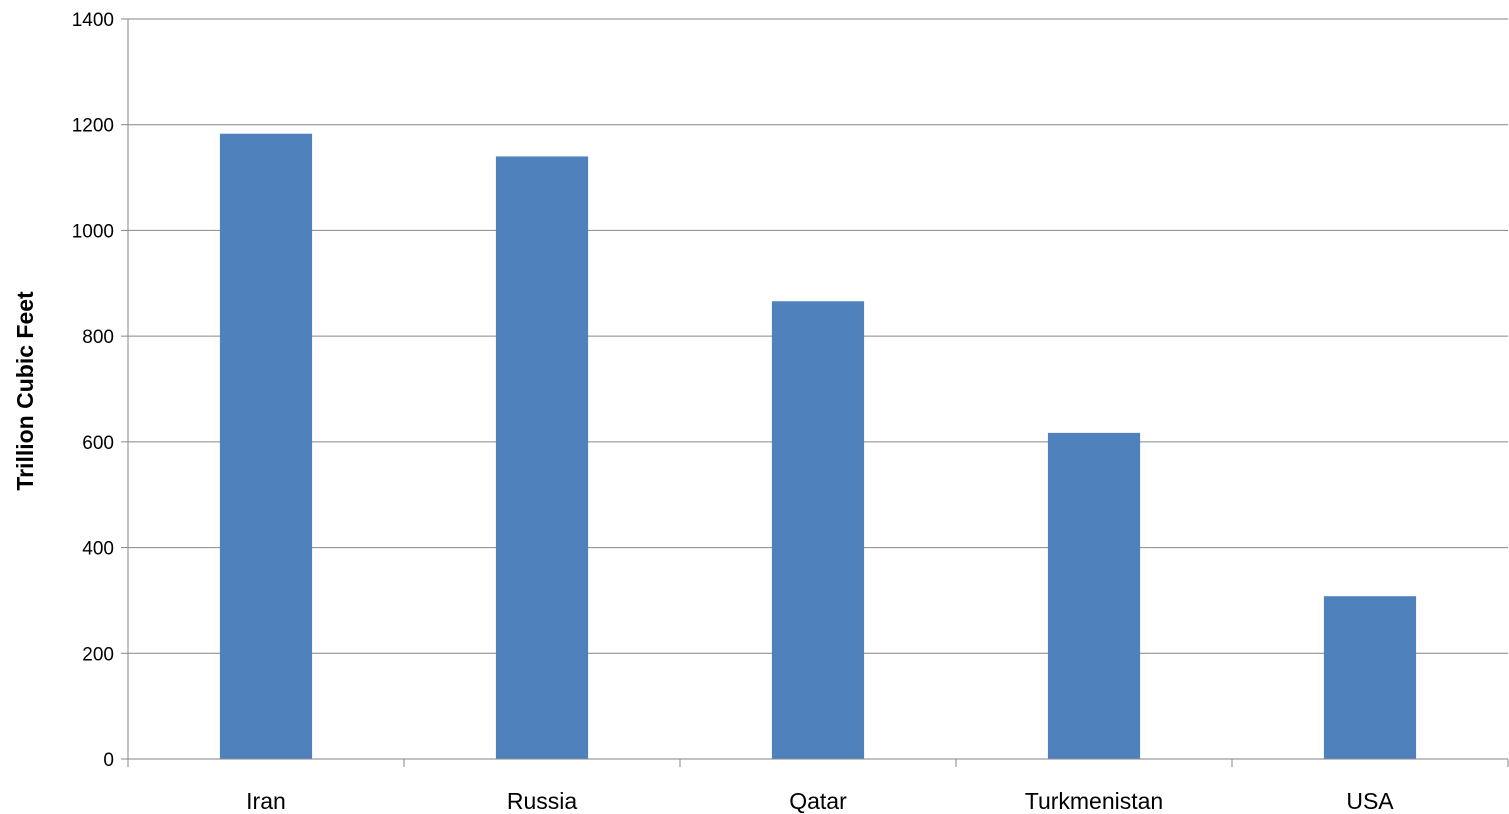  I want to click on x-tick-labels: Iran Russia Qatar Turkmenistan USA, so click(820, 801).